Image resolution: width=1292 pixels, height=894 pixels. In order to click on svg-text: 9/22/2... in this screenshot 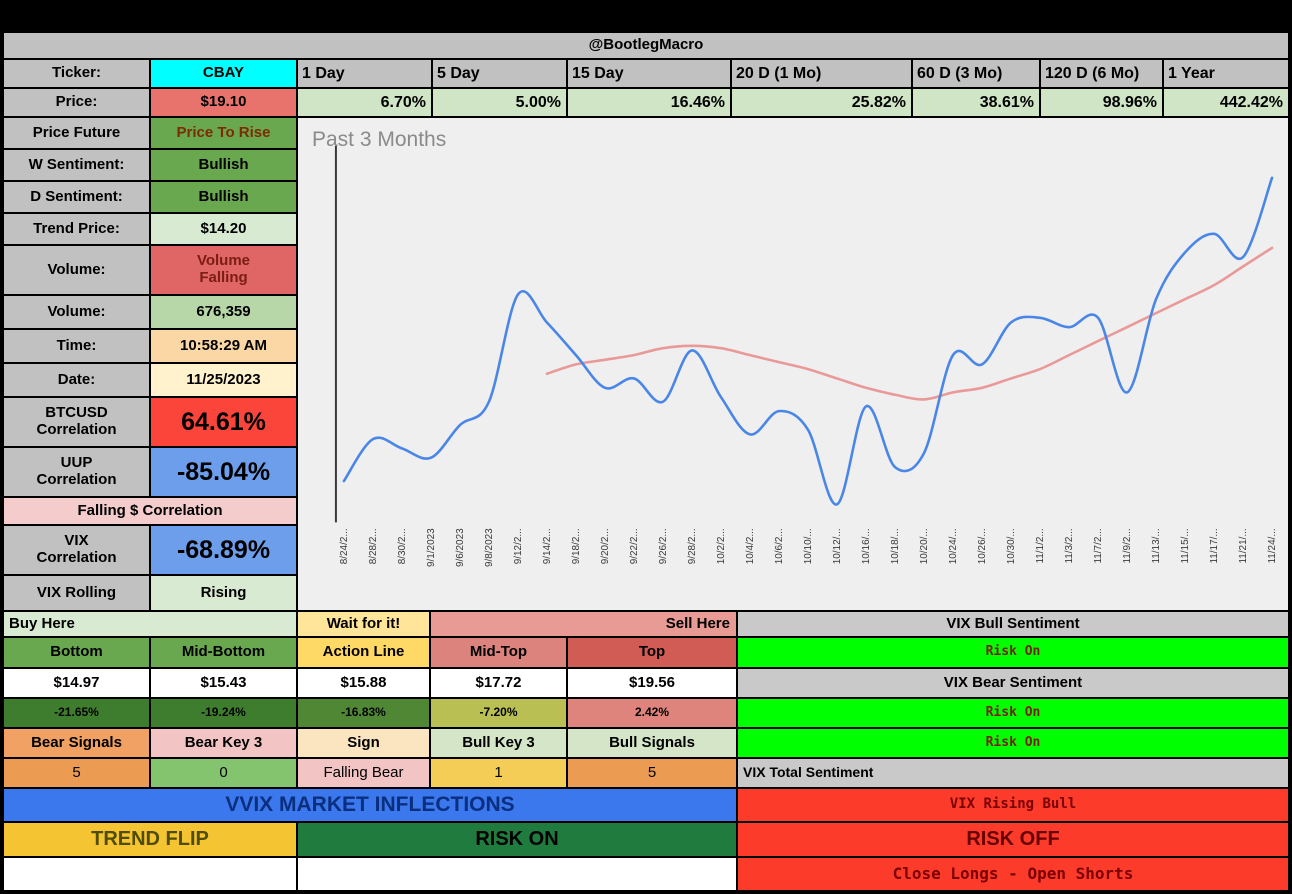, I will do `click(634, 546)`.